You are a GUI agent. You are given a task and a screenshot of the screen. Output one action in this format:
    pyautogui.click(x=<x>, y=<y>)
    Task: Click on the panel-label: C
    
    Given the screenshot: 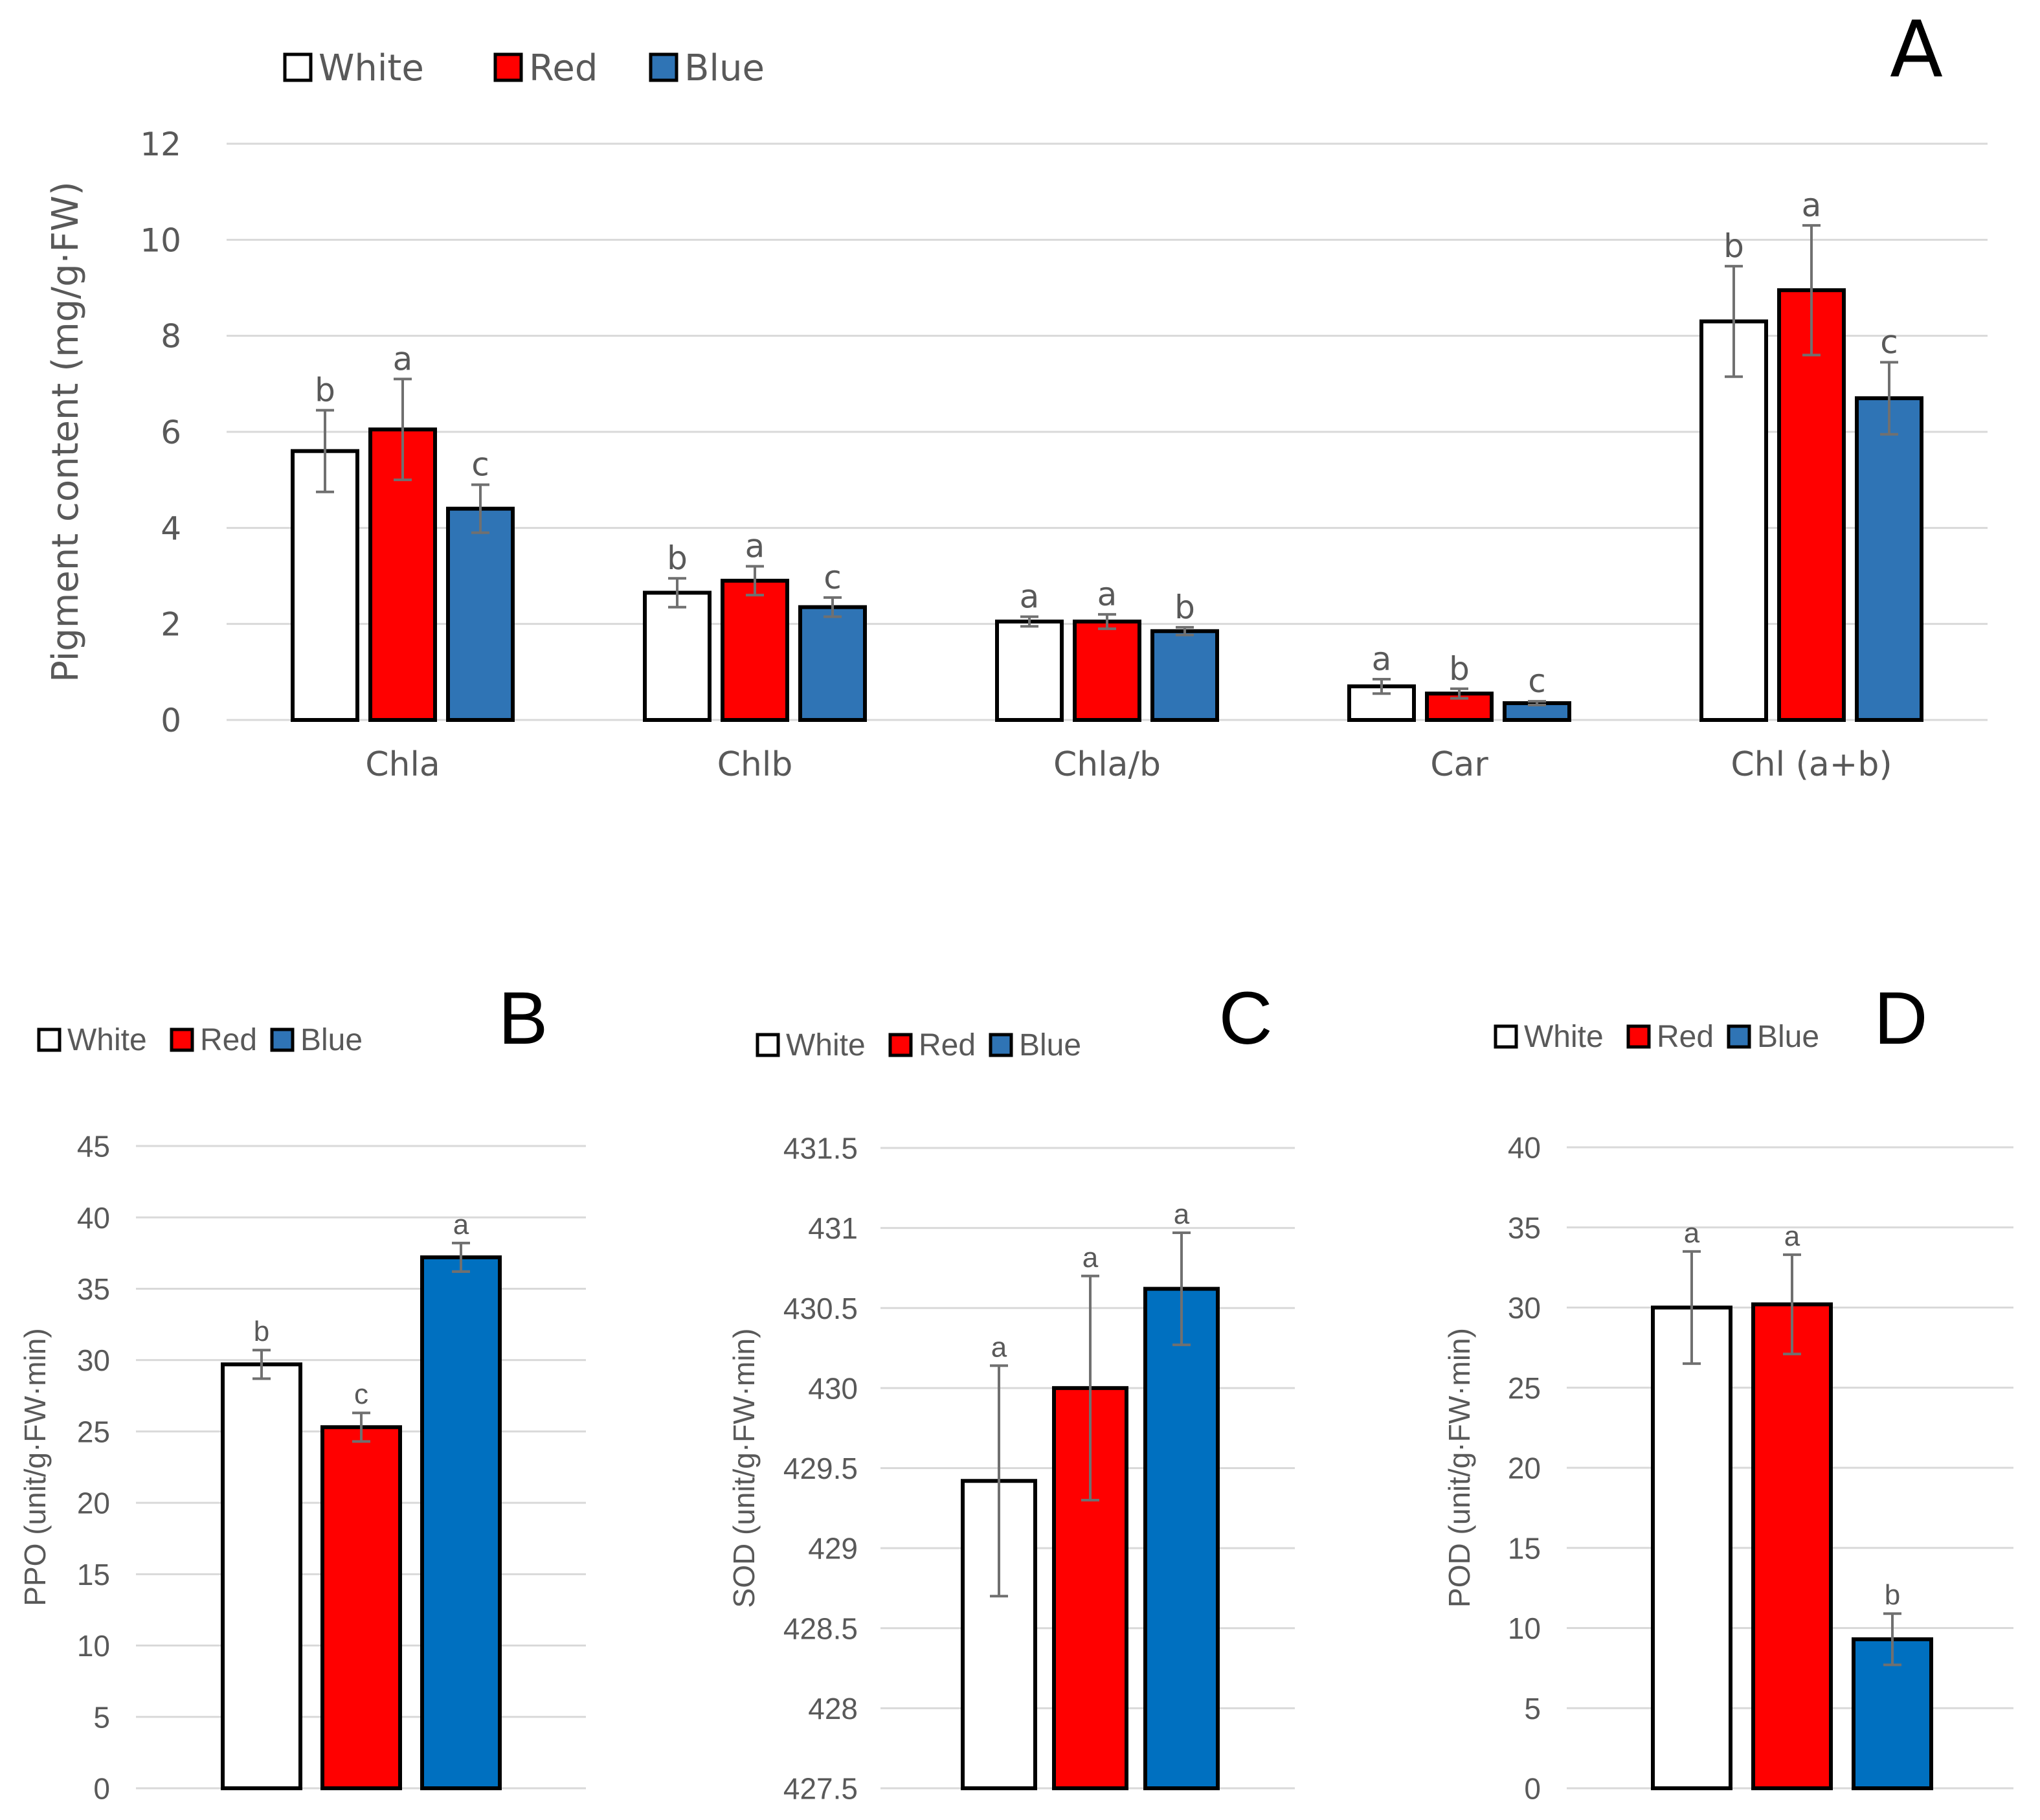 What is the action you would take?
    pyautogui.click(x=1245, y=1018)
    